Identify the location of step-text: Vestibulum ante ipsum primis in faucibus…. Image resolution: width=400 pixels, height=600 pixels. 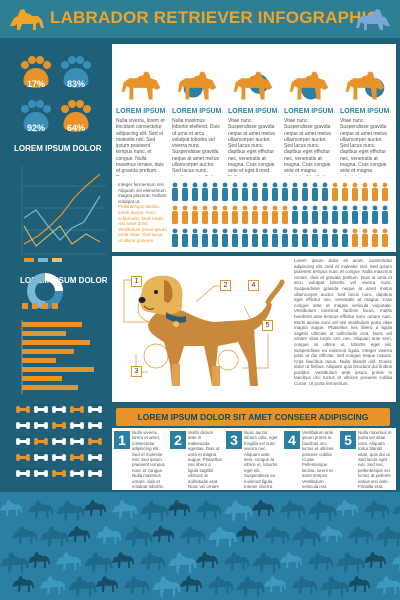
(318, 459).